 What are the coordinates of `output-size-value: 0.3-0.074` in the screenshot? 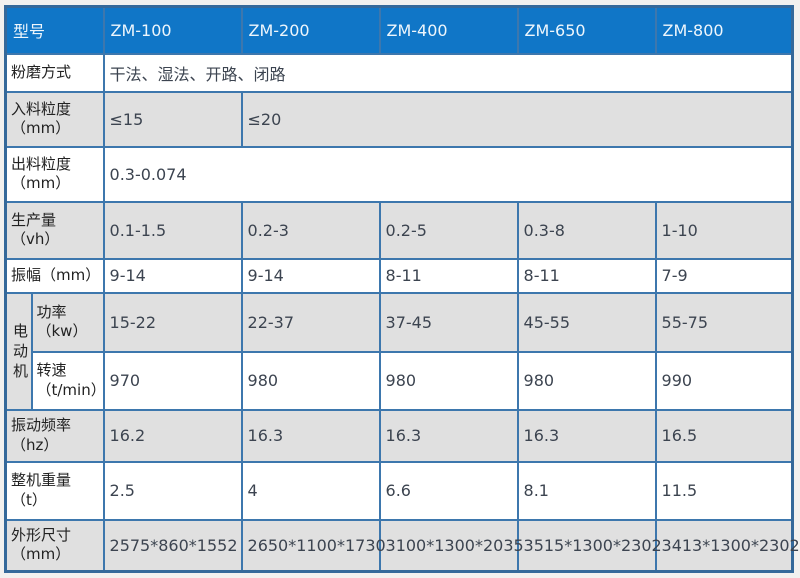 It's located at (448, 174).